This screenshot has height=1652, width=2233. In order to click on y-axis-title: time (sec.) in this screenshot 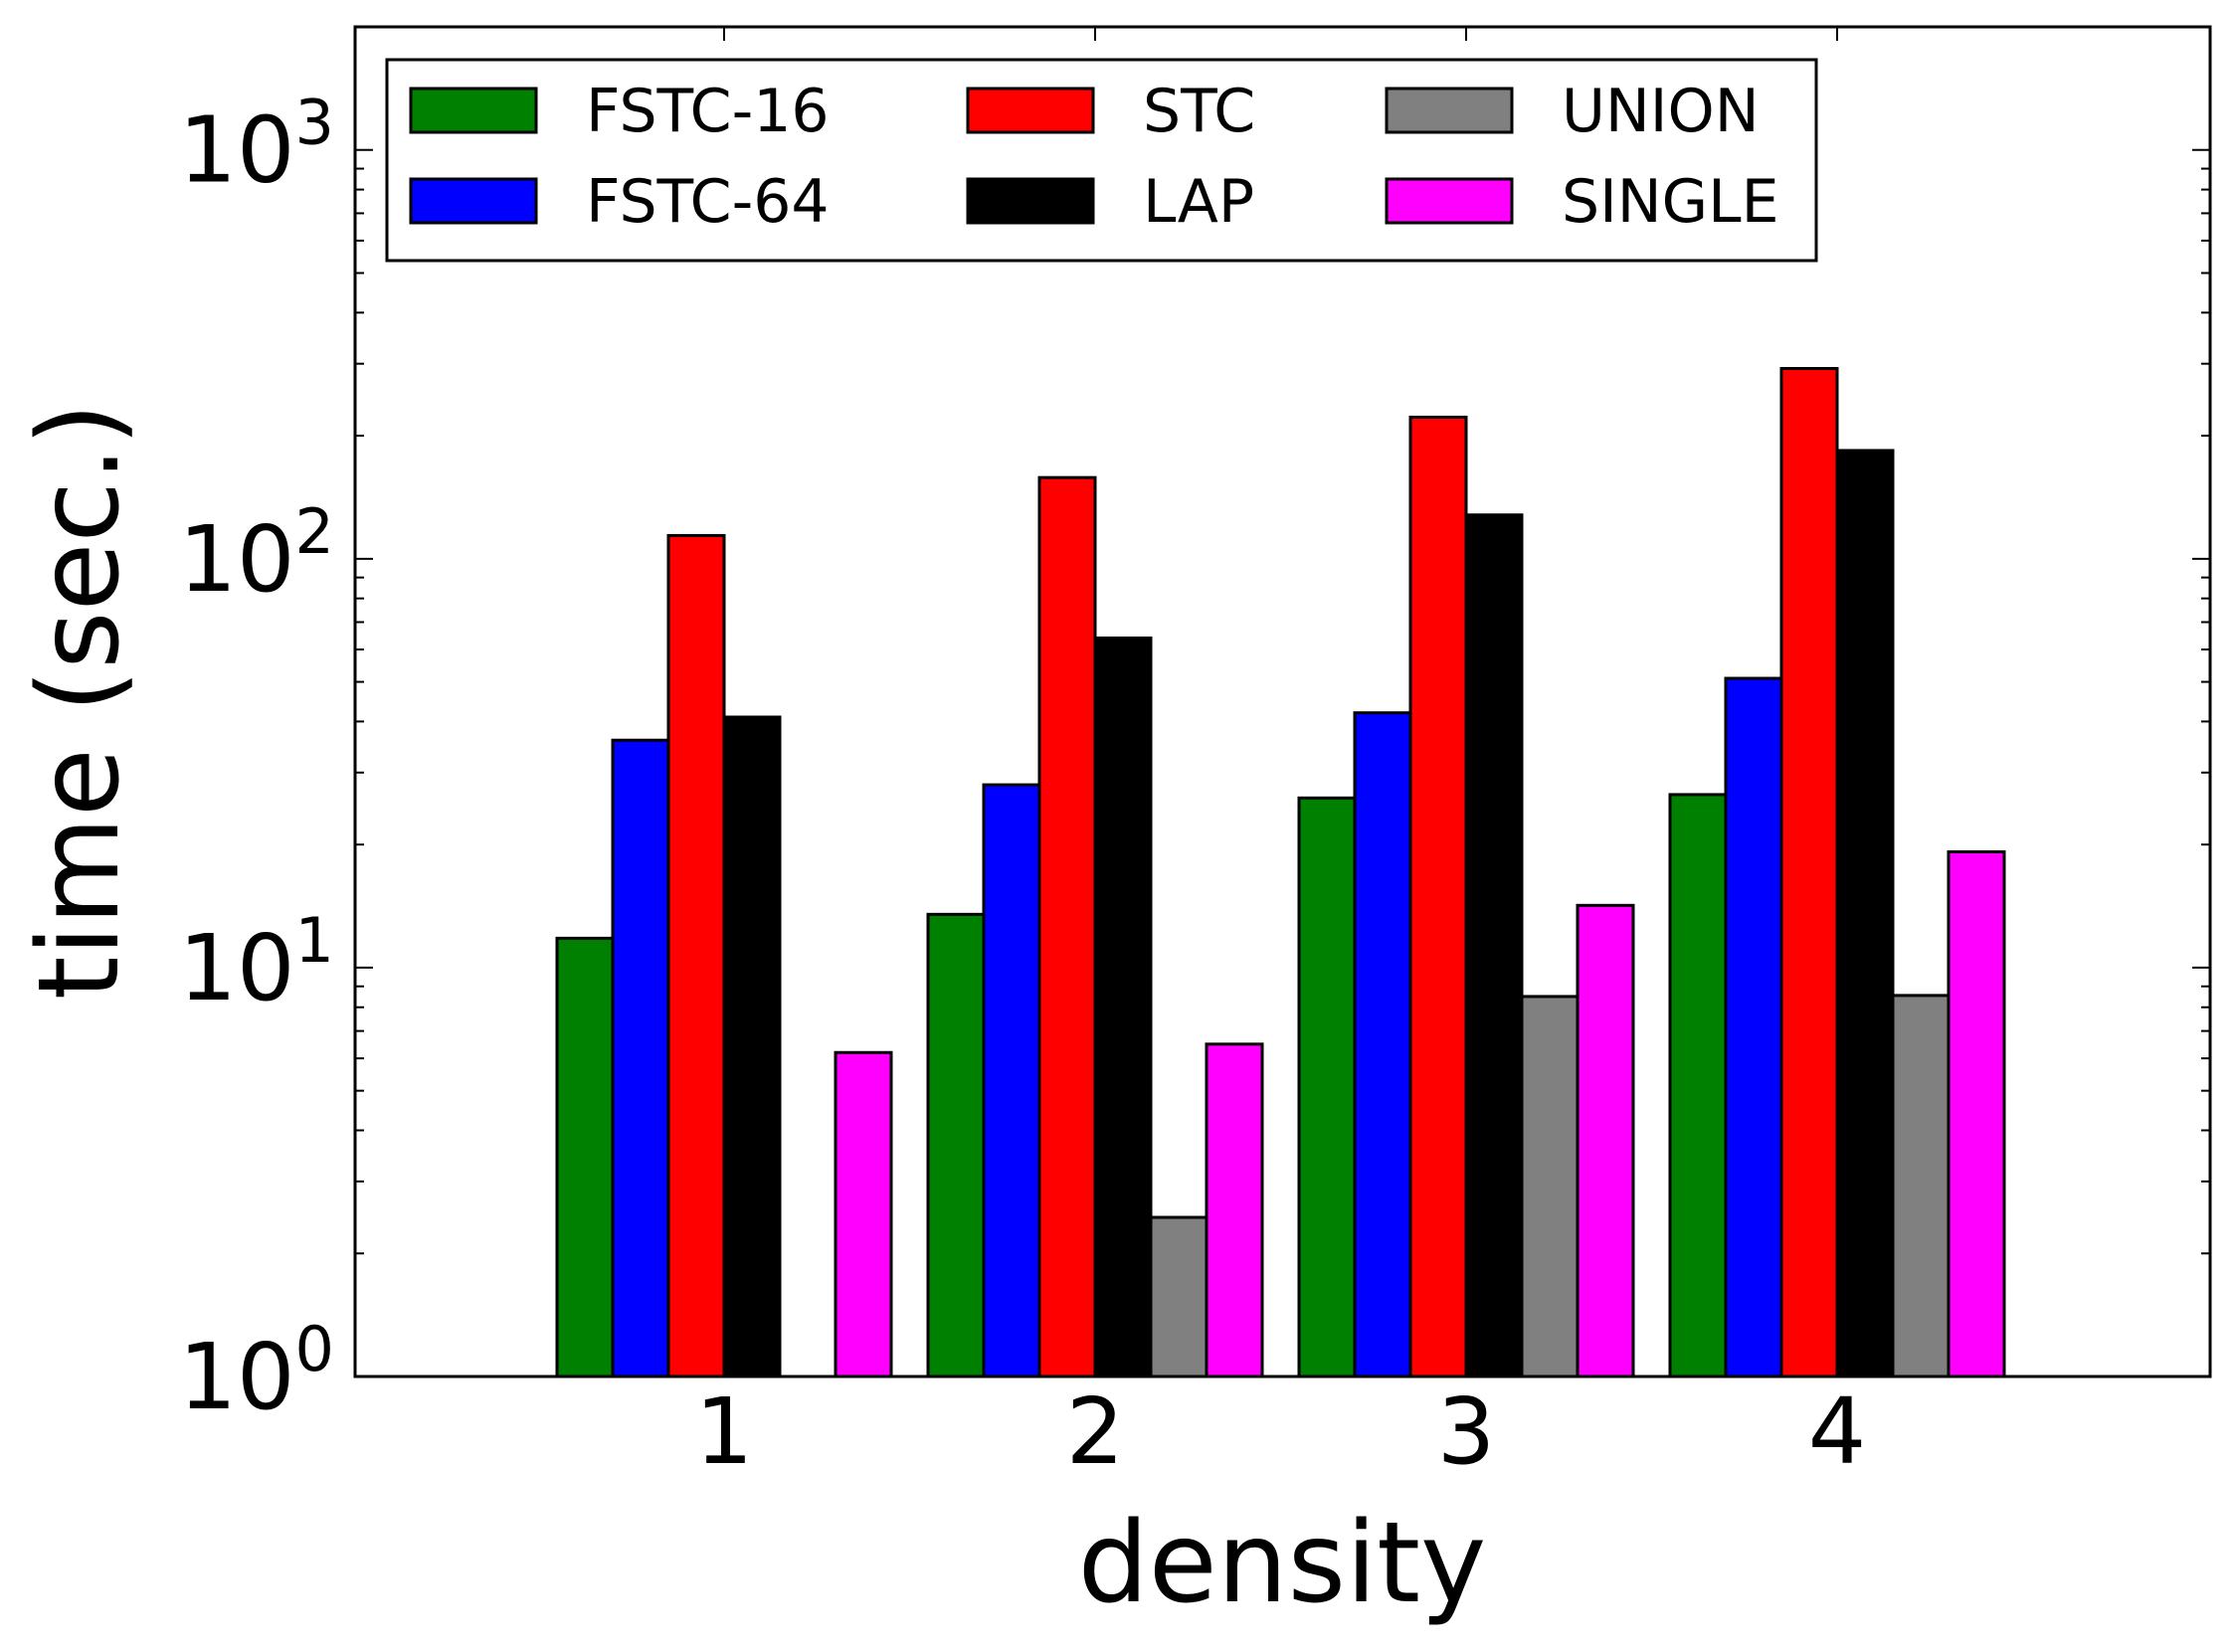, I will do `click(79, 701)`.